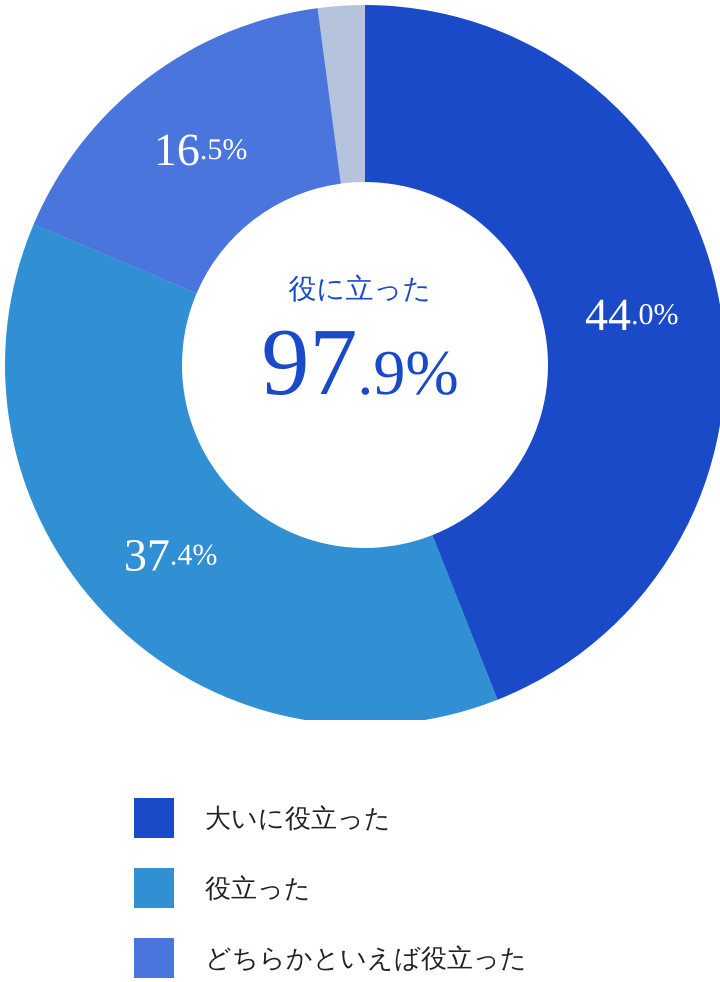 The height and width of the screenshot is (982, 720). I want to click on legend-label: 大いに役立った, so click(298, 819).